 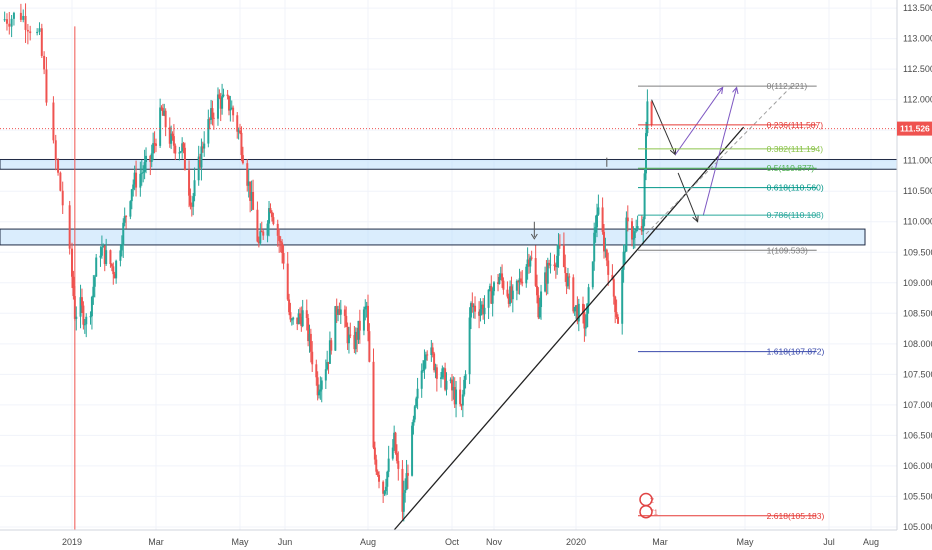 What do you see at coordinates (240, 542) in the screenshot?
I see `x-tick-label: May` at bounding box center [240, 542].